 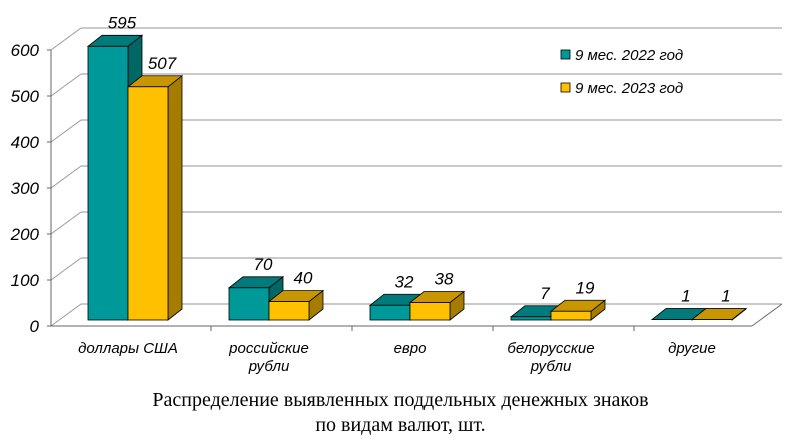 I want to click on bar-side, so click(x=175, y=197).